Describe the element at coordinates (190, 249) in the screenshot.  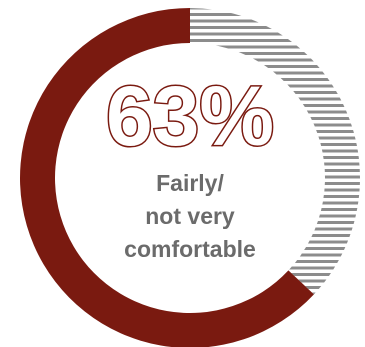
I see `center-label-line-3: comfortable` at that location.